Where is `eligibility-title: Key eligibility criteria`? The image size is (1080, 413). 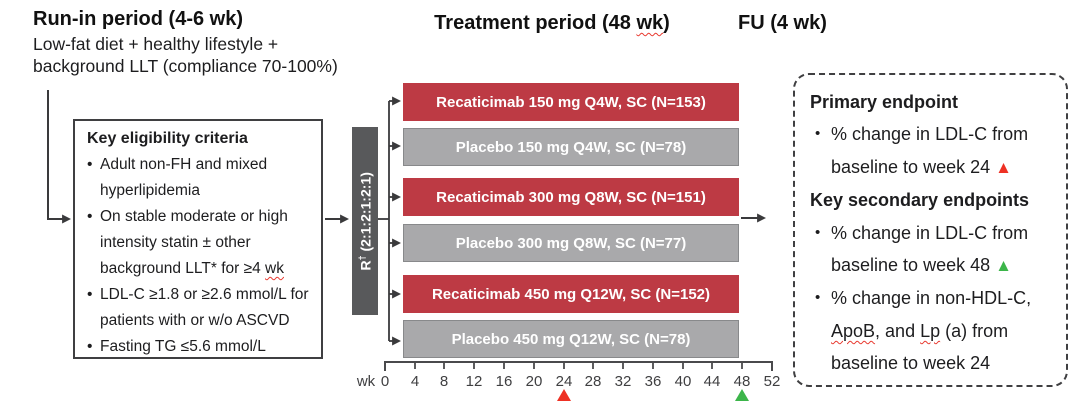 eligibility-title: Key eligibility criteria is located at coordinates (167, 138).